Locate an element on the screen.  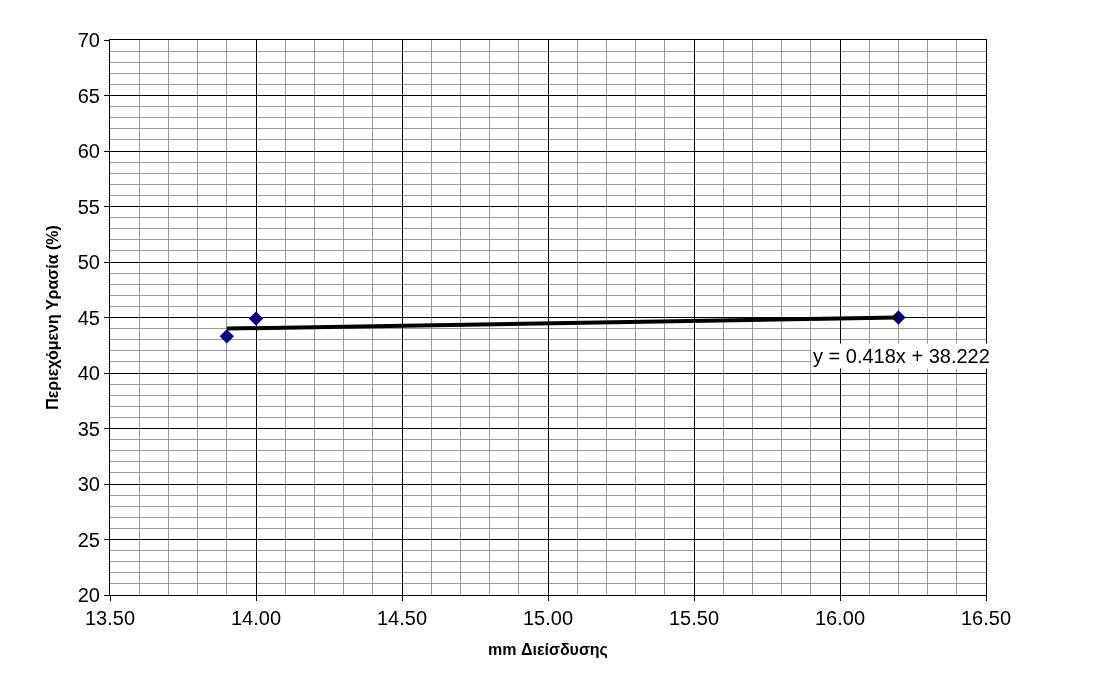
y-tick-label: 20 is located at coordinates (88, 595).